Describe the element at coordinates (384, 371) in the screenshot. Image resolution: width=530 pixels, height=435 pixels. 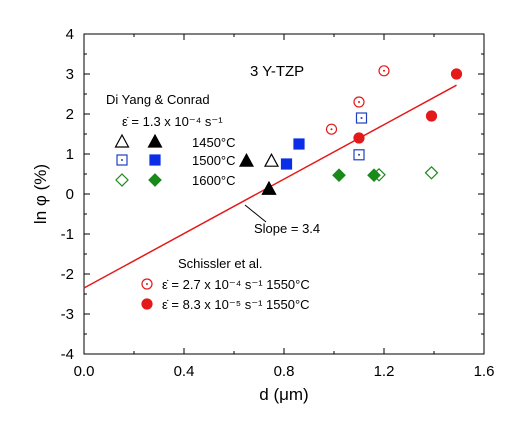
I see `x-tick-label: 1.2` at that location.